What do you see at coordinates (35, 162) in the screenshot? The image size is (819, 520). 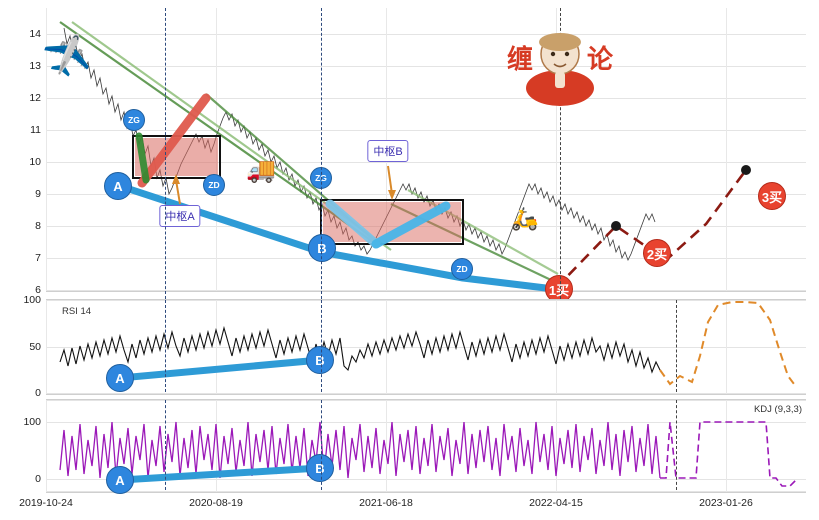 I see `price-ytick: 10` at bounding box center [35, 162].